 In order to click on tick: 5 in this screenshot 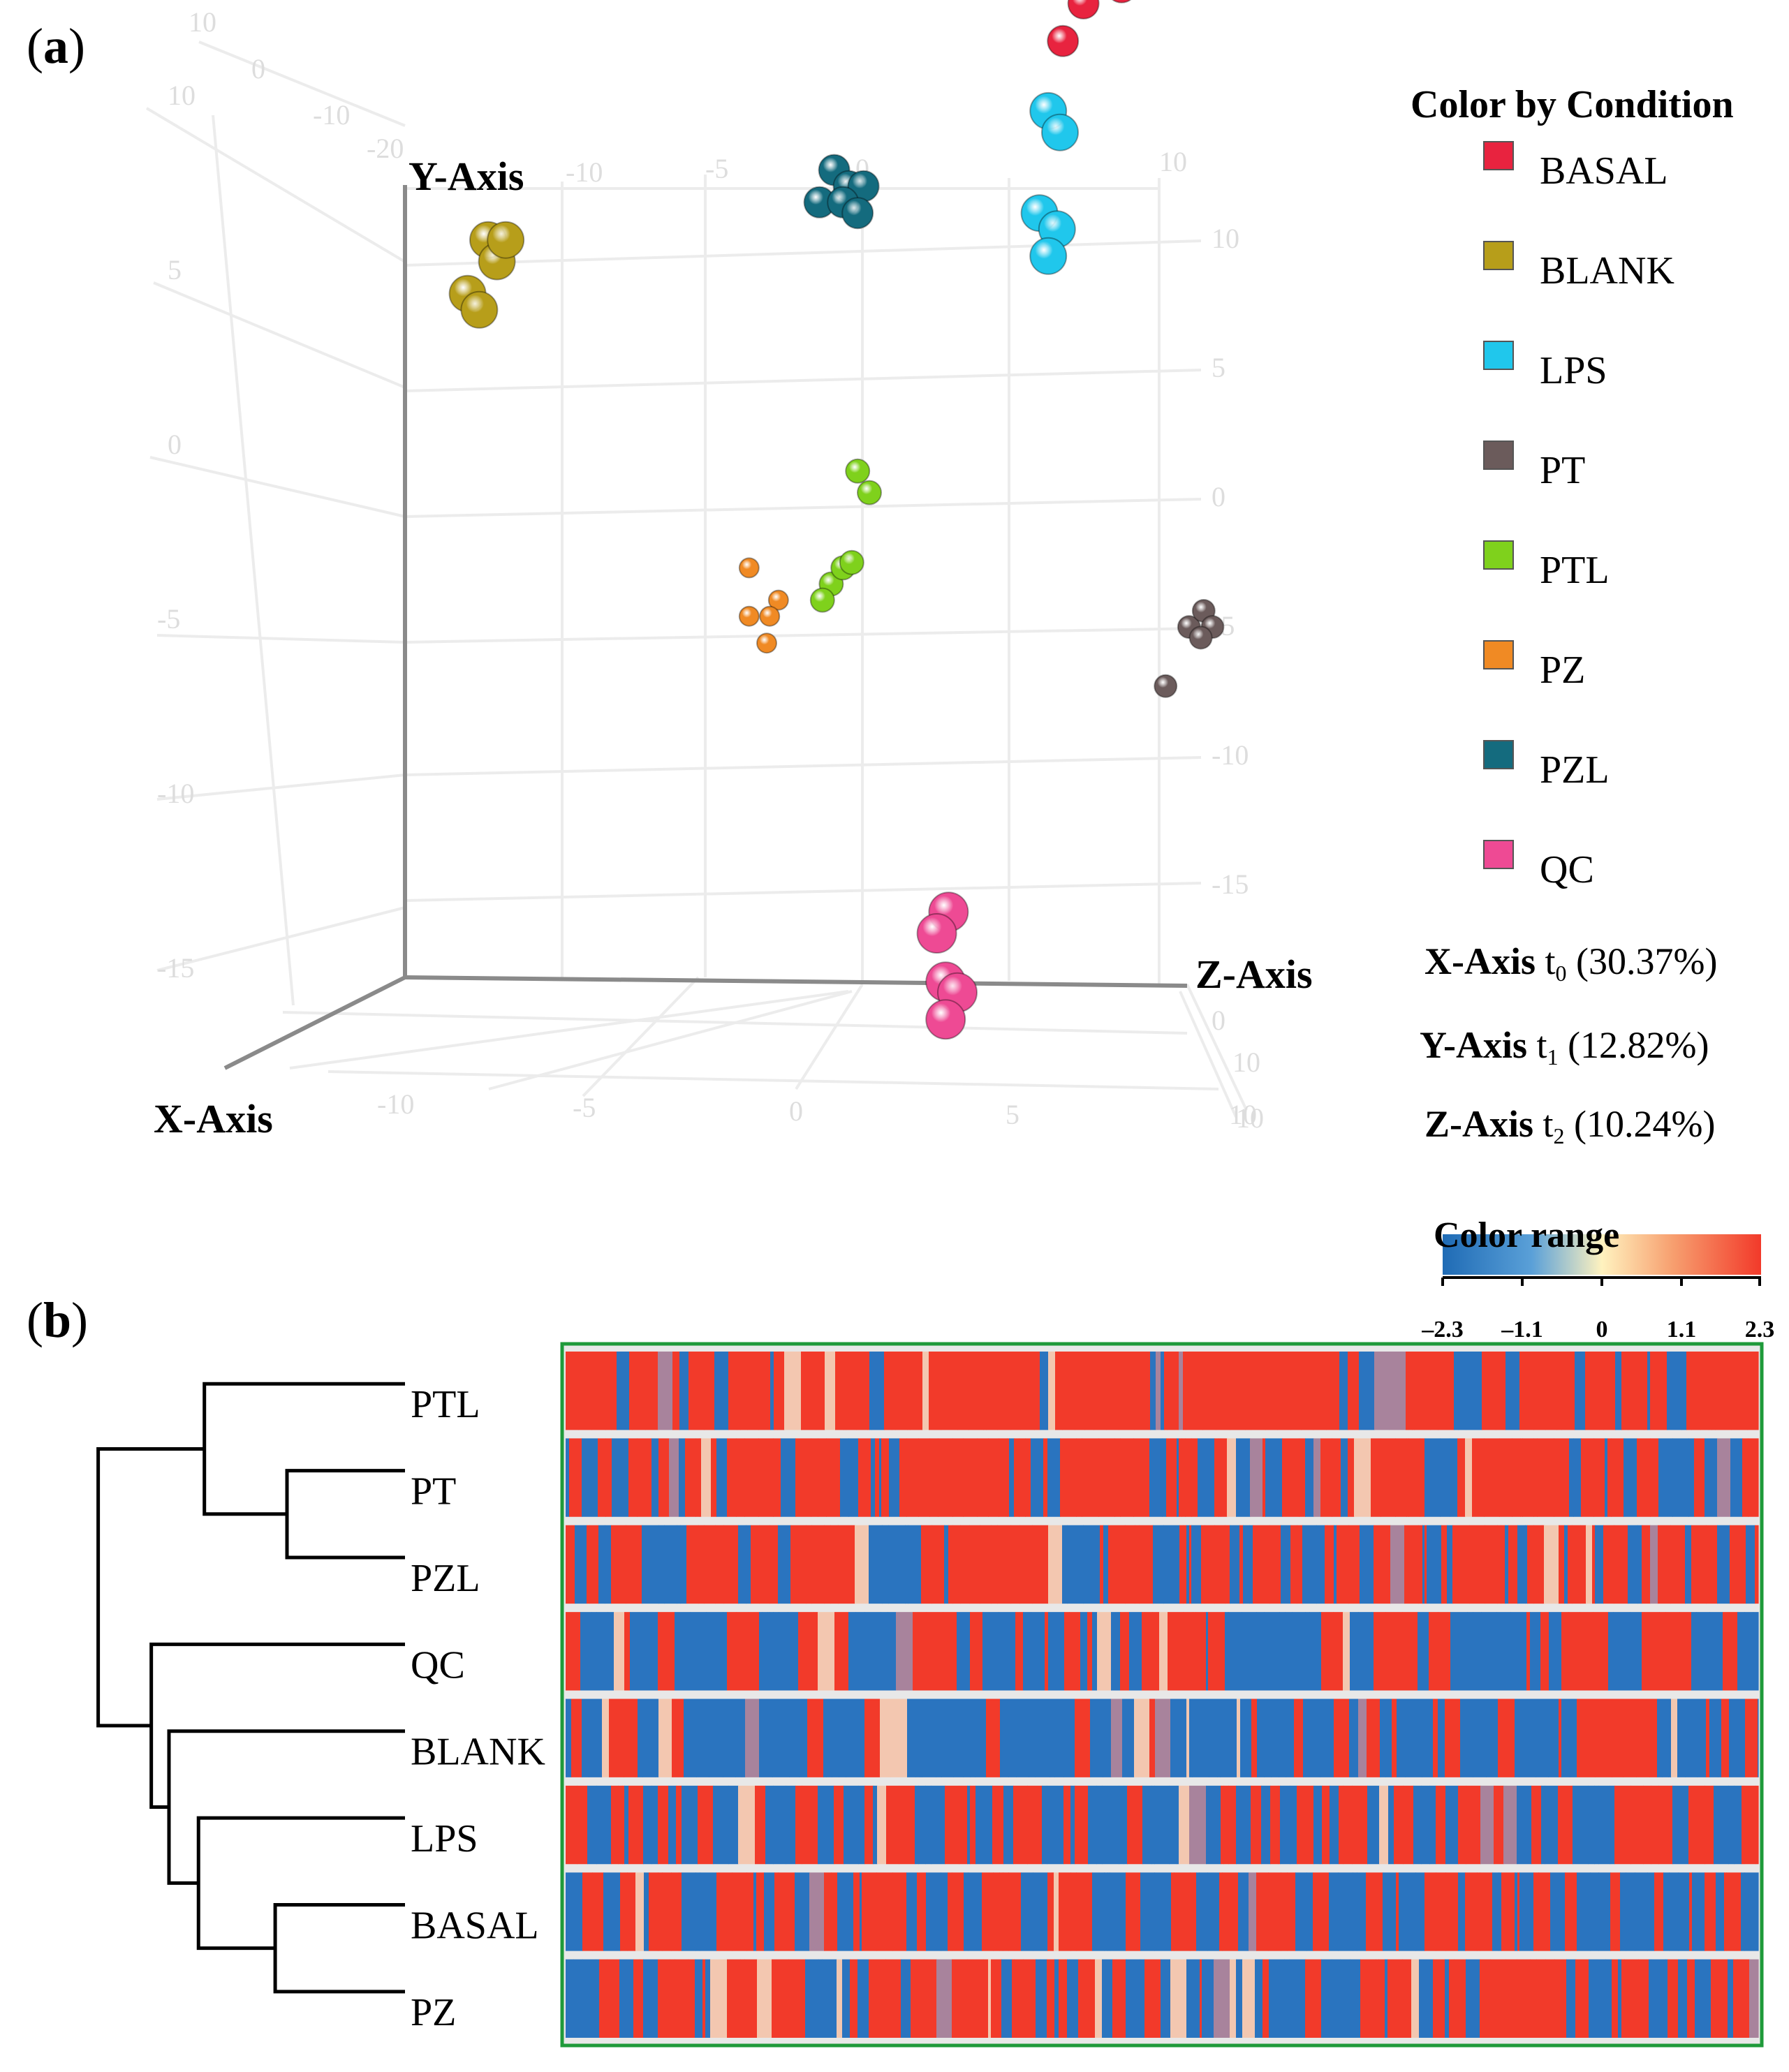, I will do `click(175, 270)`.